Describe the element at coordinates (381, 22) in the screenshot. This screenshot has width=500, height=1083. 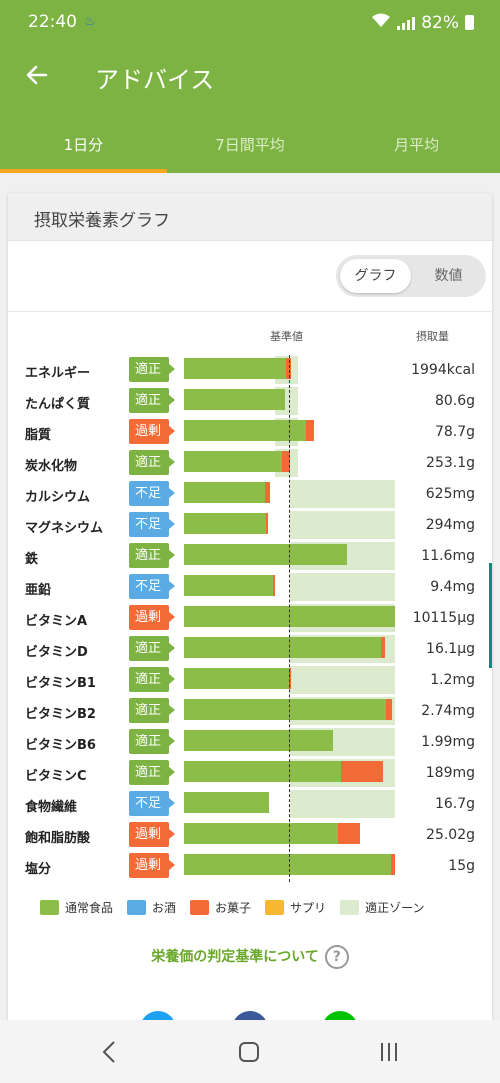
I see `wifi-icon` at that location.